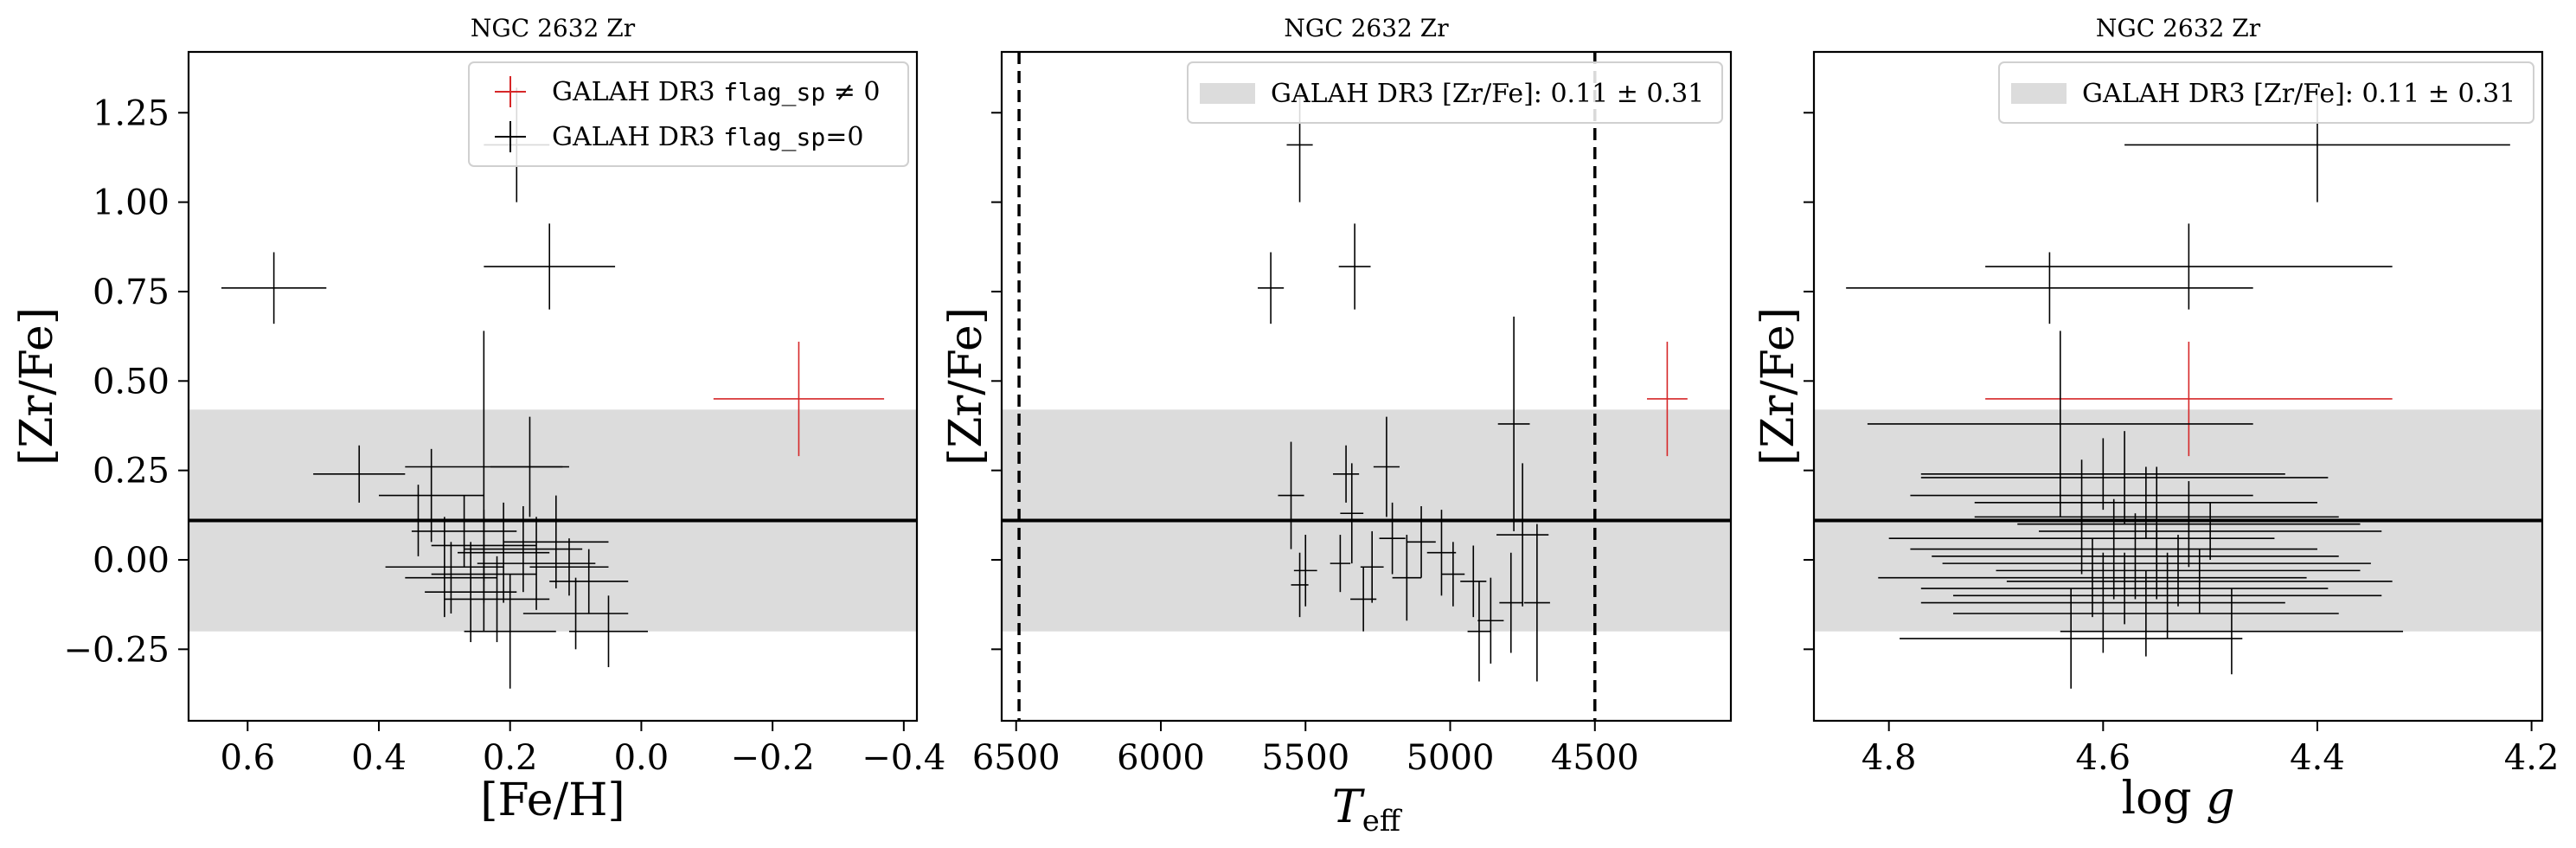 This screenshot has width=2576, height=848. Describe the element at coordinates (131, 203) in the screenshot. I see `y-tick-label: 1.00` at that location.